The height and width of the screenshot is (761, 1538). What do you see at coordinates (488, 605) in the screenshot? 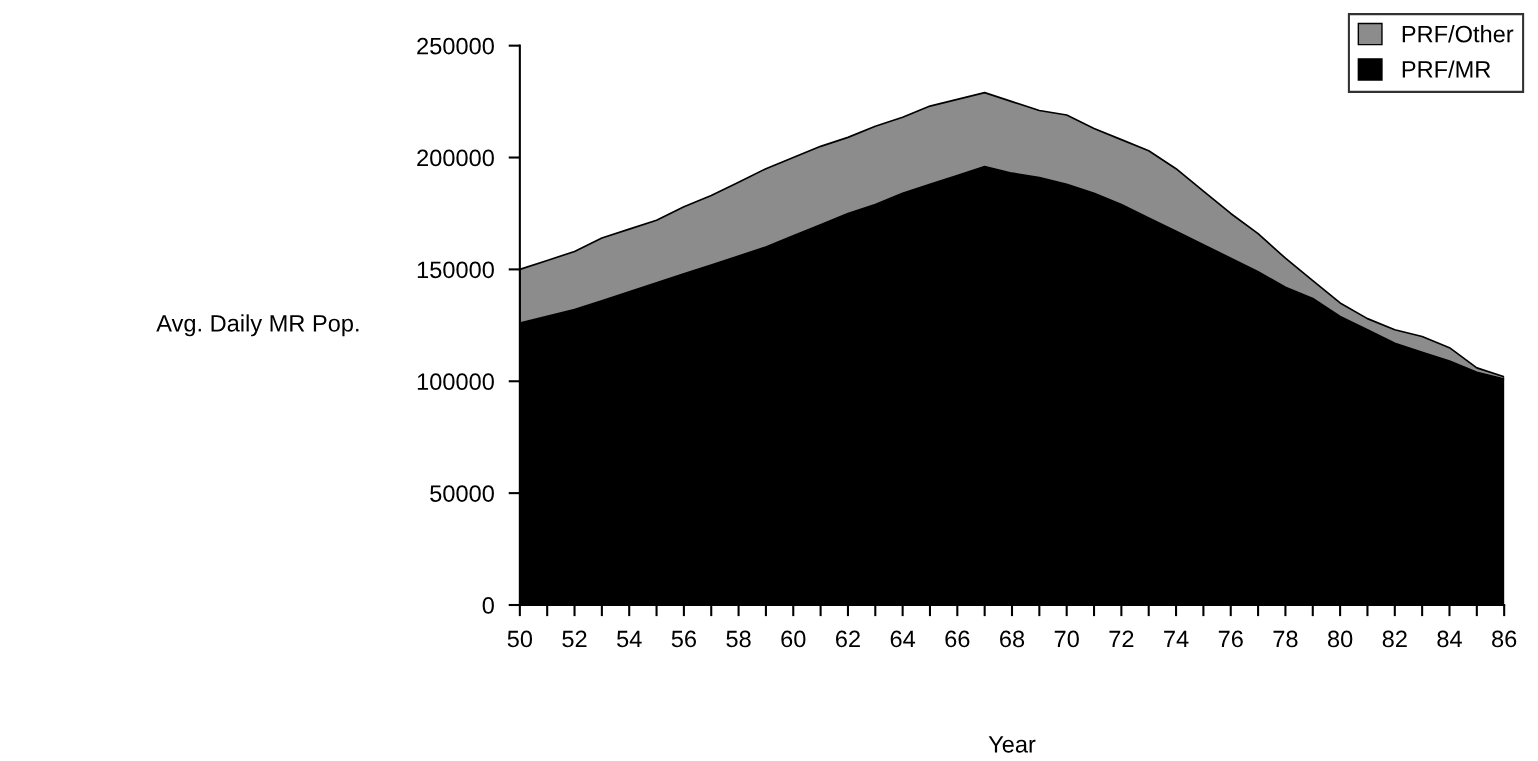
I see `y-tick-label: 0` at bounding box center [488, 605].